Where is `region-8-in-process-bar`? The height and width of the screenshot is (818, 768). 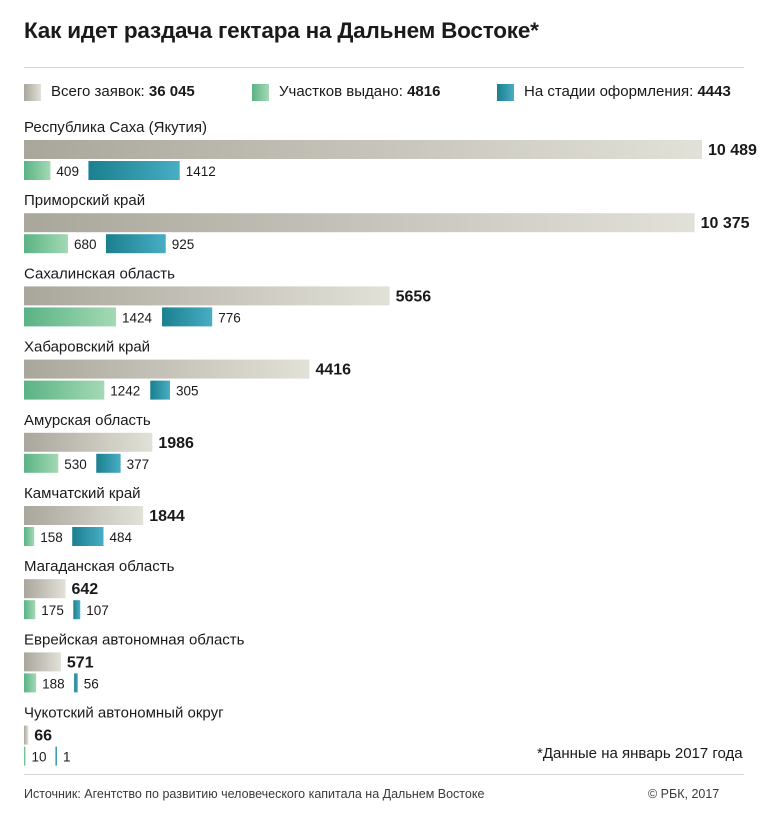
region-8-in-process-bar is located at coordinates (76, 683).